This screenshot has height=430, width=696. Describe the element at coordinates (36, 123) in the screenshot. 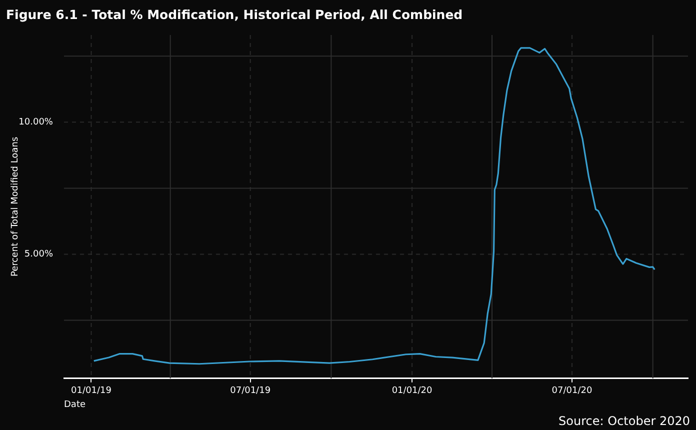

I see `y-tick-label: 10.00%` at that location.